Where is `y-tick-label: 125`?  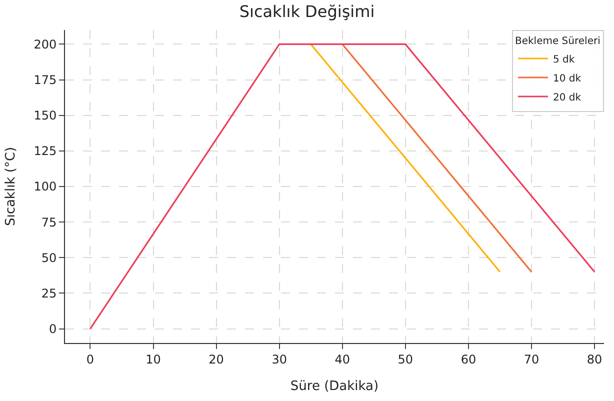 y-tick-label: 125 is located at coordinates (45, 151).